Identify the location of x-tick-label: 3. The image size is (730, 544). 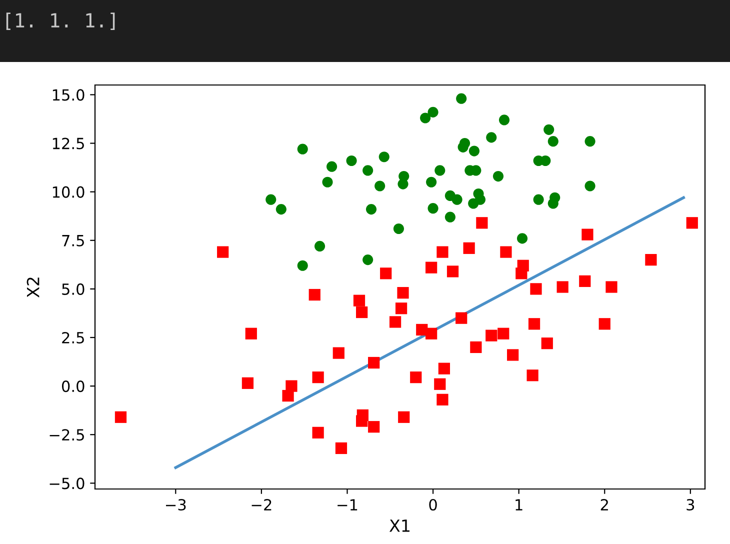
(690, 504).